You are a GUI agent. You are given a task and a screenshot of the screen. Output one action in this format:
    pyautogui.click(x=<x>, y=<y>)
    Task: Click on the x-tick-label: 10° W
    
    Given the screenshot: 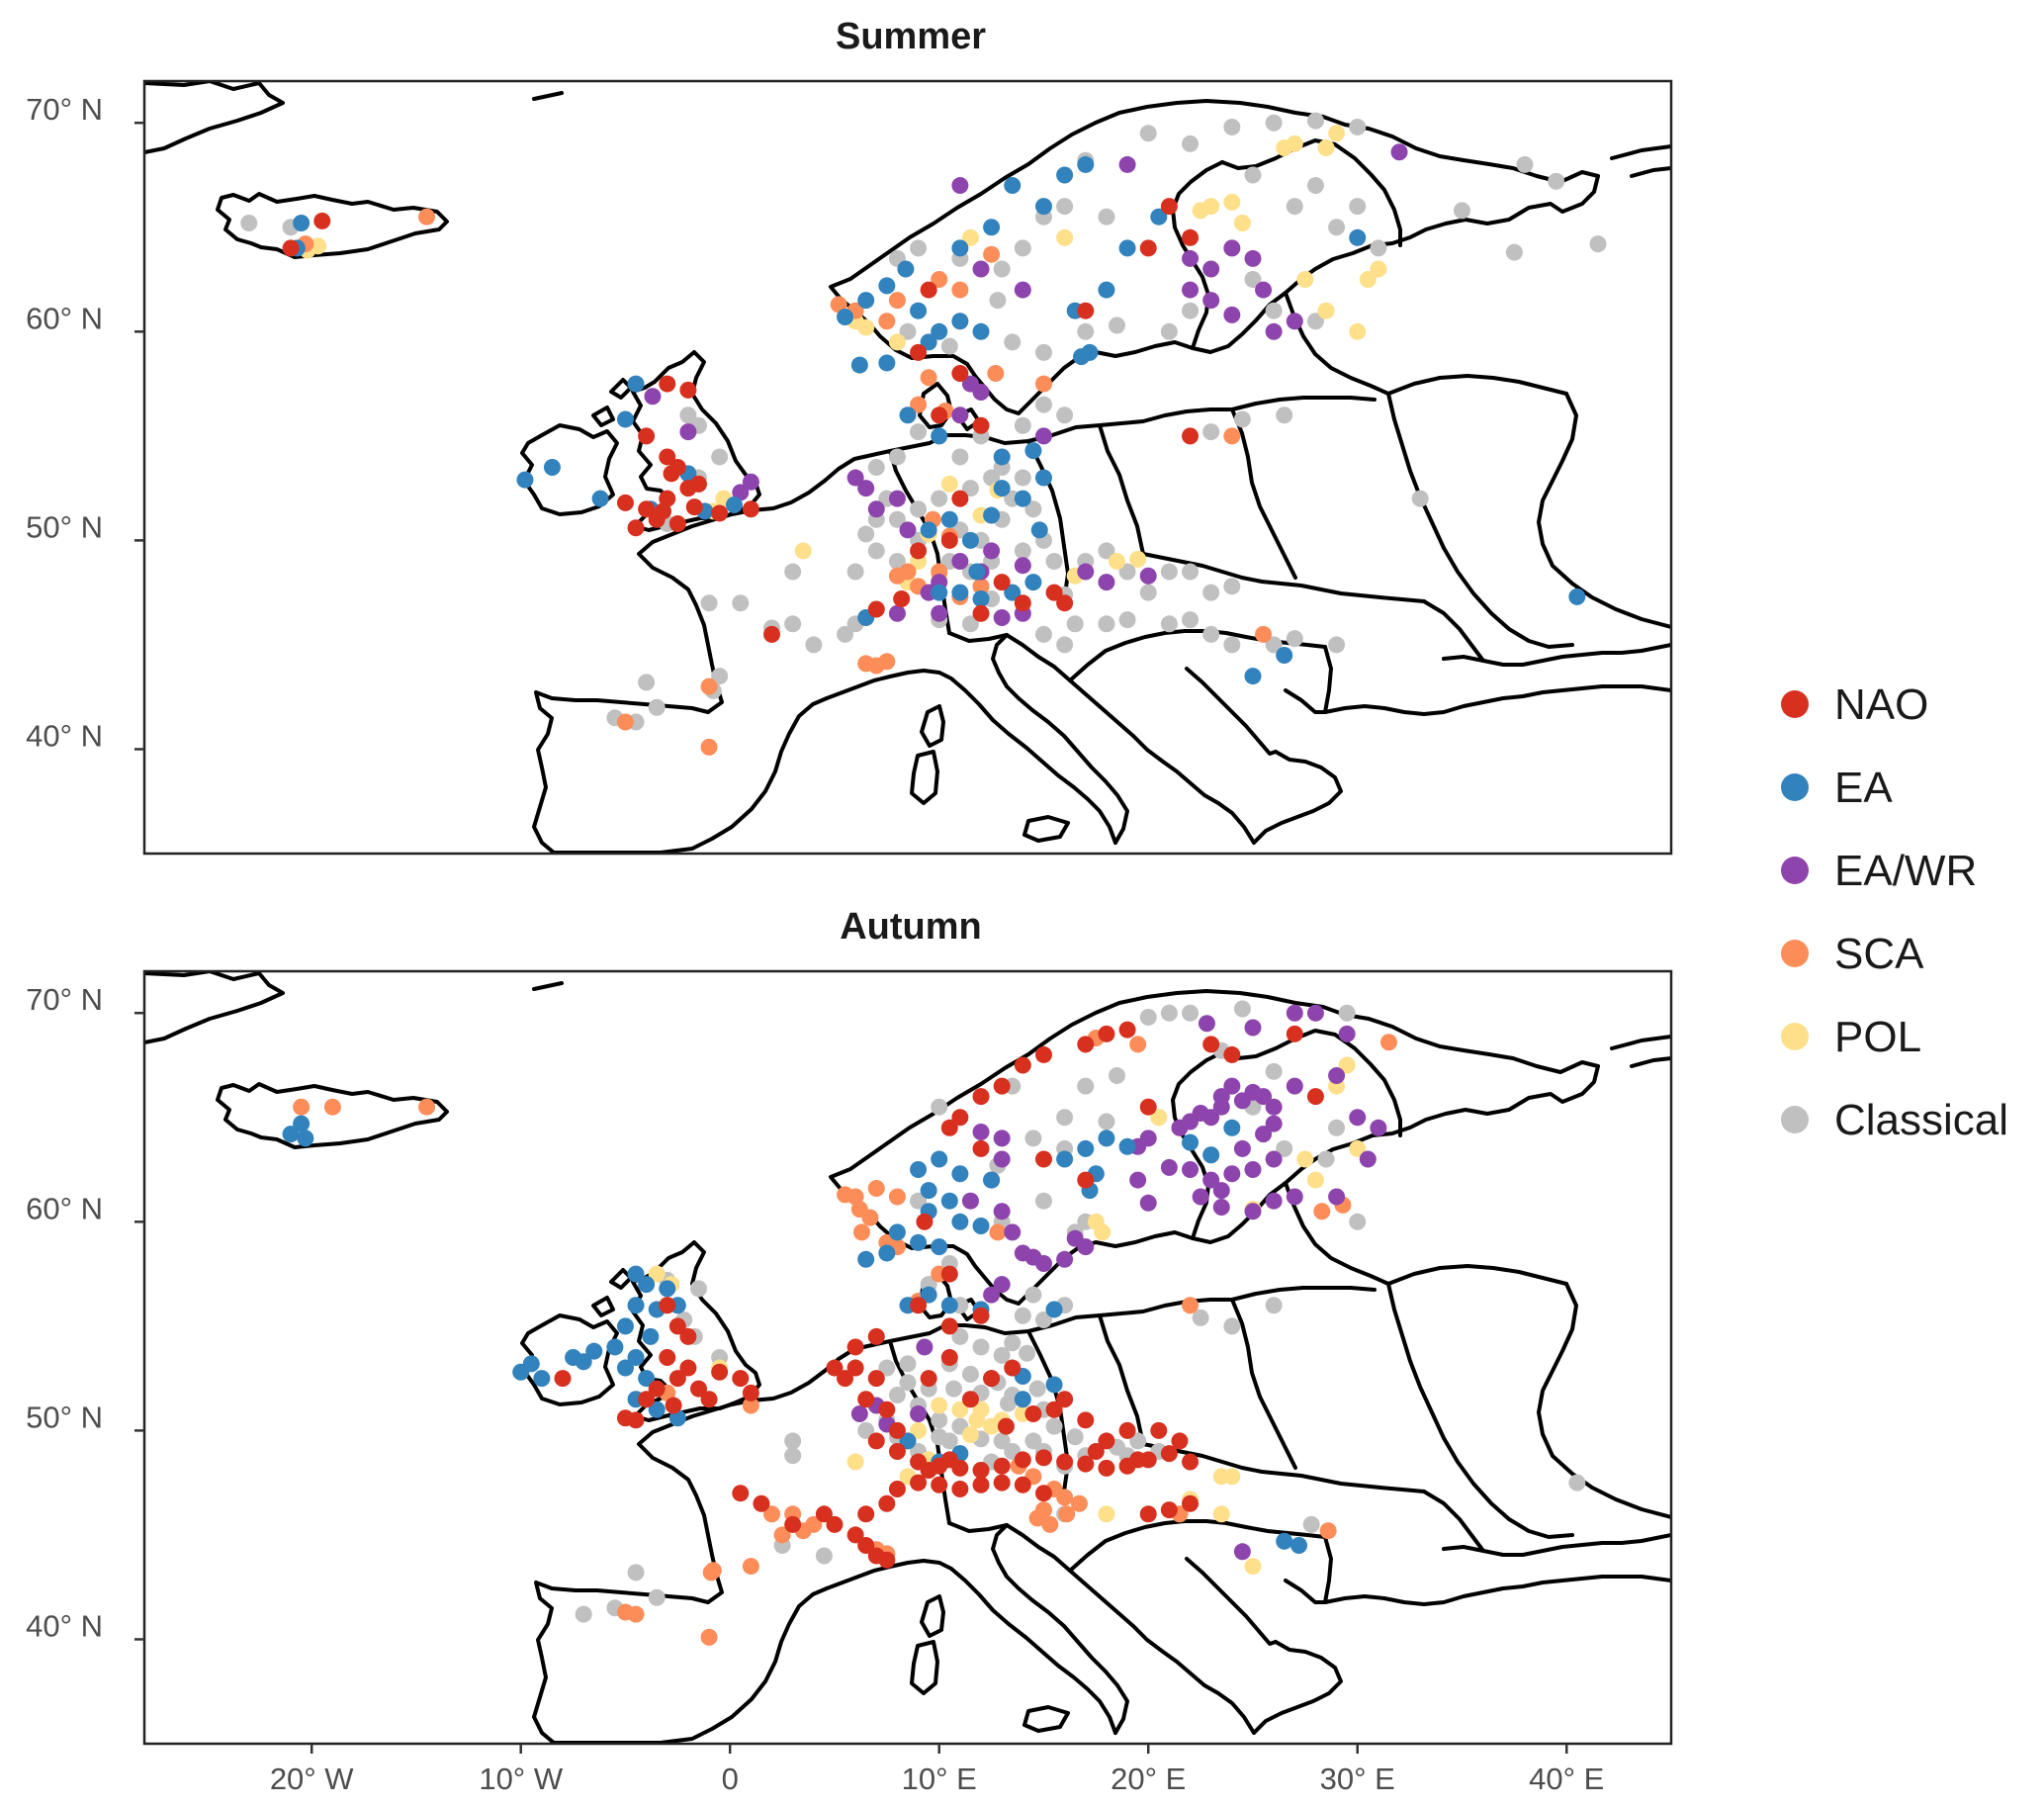 What is the action you would take?
    pyautogui.click(x=521, y=1779)
    